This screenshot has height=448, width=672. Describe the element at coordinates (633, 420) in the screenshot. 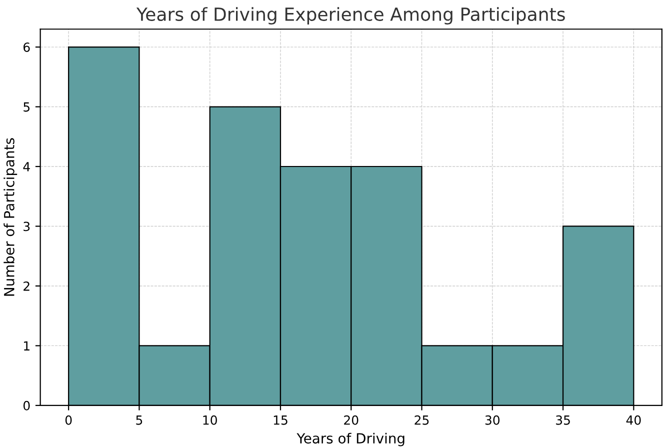

I see `x-tick-label: 40` at that location.